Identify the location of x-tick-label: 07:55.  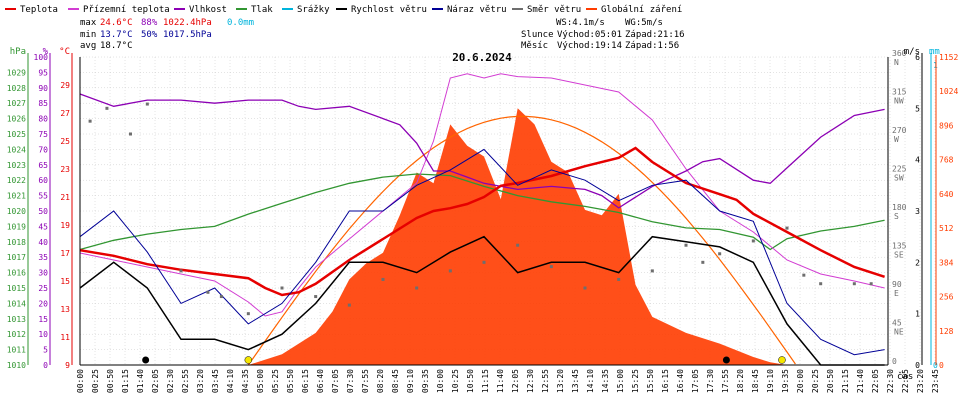
(365, 381).